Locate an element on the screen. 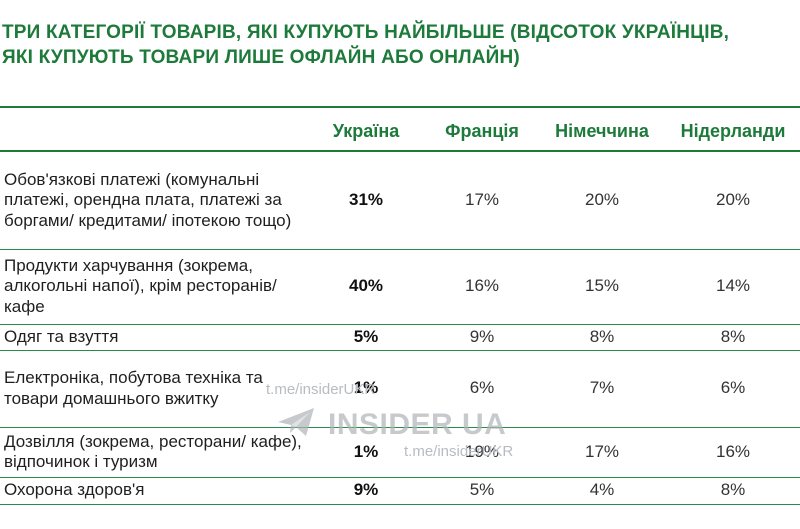 The height and width of the screenshot is (529, 800). cell-netherlands: 20% is located at coordinates (733, 200).